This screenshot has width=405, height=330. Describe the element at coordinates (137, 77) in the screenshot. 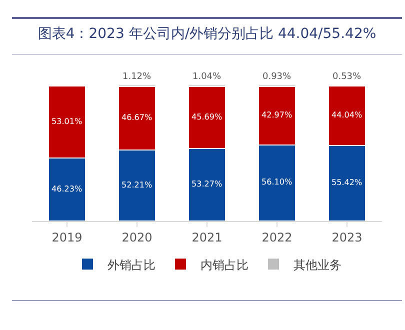

I see `data-label: 1.12%` at that location.